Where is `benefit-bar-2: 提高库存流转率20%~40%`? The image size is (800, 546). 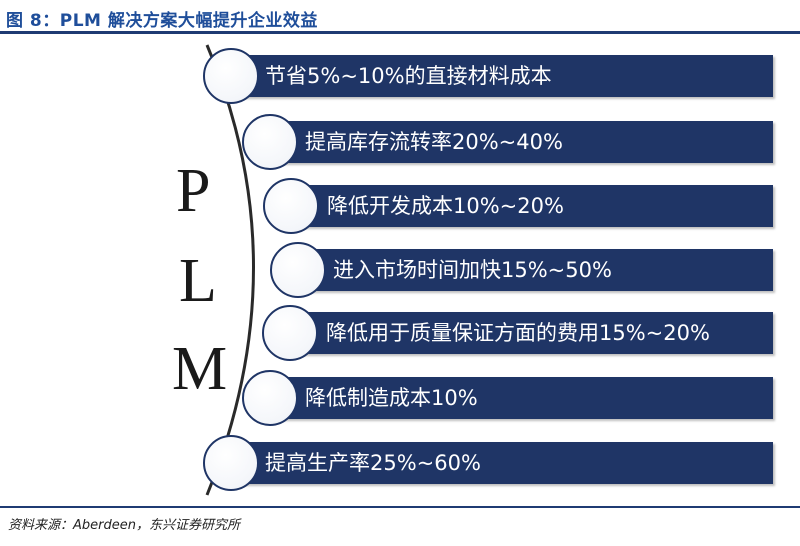
benefit-bar-2: 提高库存流转率20%~40% is located at coordinates (524, 142).